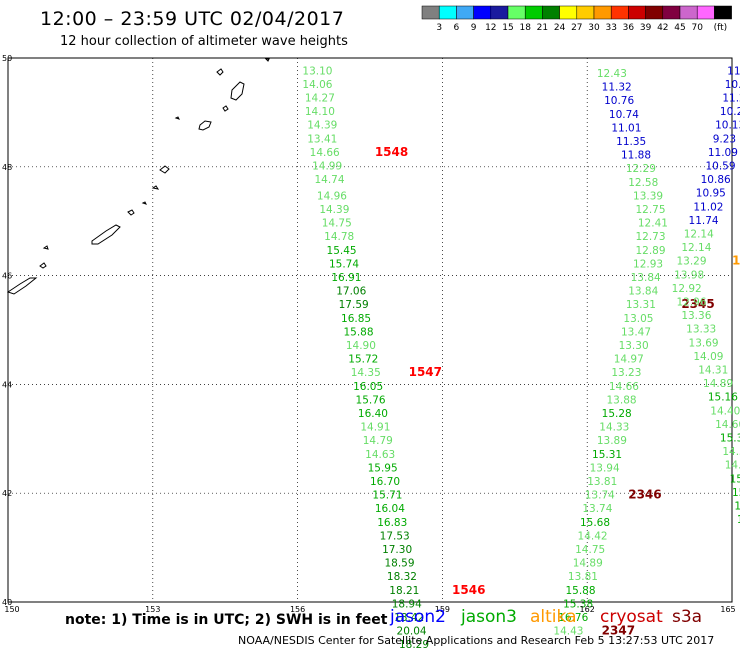 The width and height of the screenshot is (740, 650). Describe the element at coordinates (468, 590) in the screenshot. I see `pass-time-label: 1546` at that location.